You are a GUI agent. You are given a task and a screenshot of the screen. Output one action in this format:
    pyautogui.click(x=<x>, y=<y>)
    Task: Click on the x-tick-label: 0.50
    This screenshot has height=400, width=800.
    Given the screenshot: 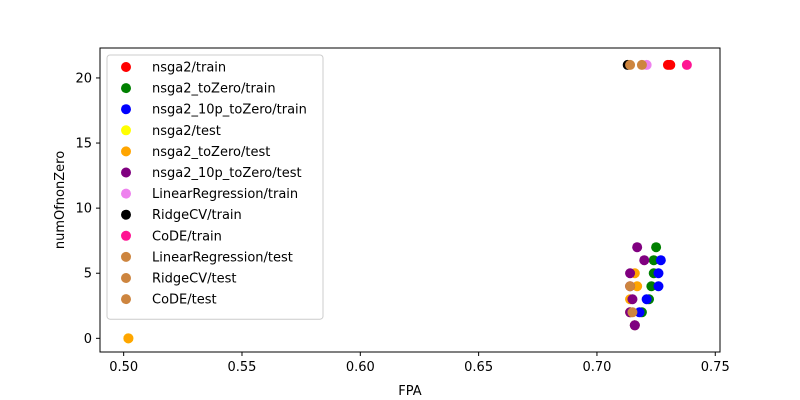 What is the action you would take?
    pyautogui.click(x=123, y=367)
    